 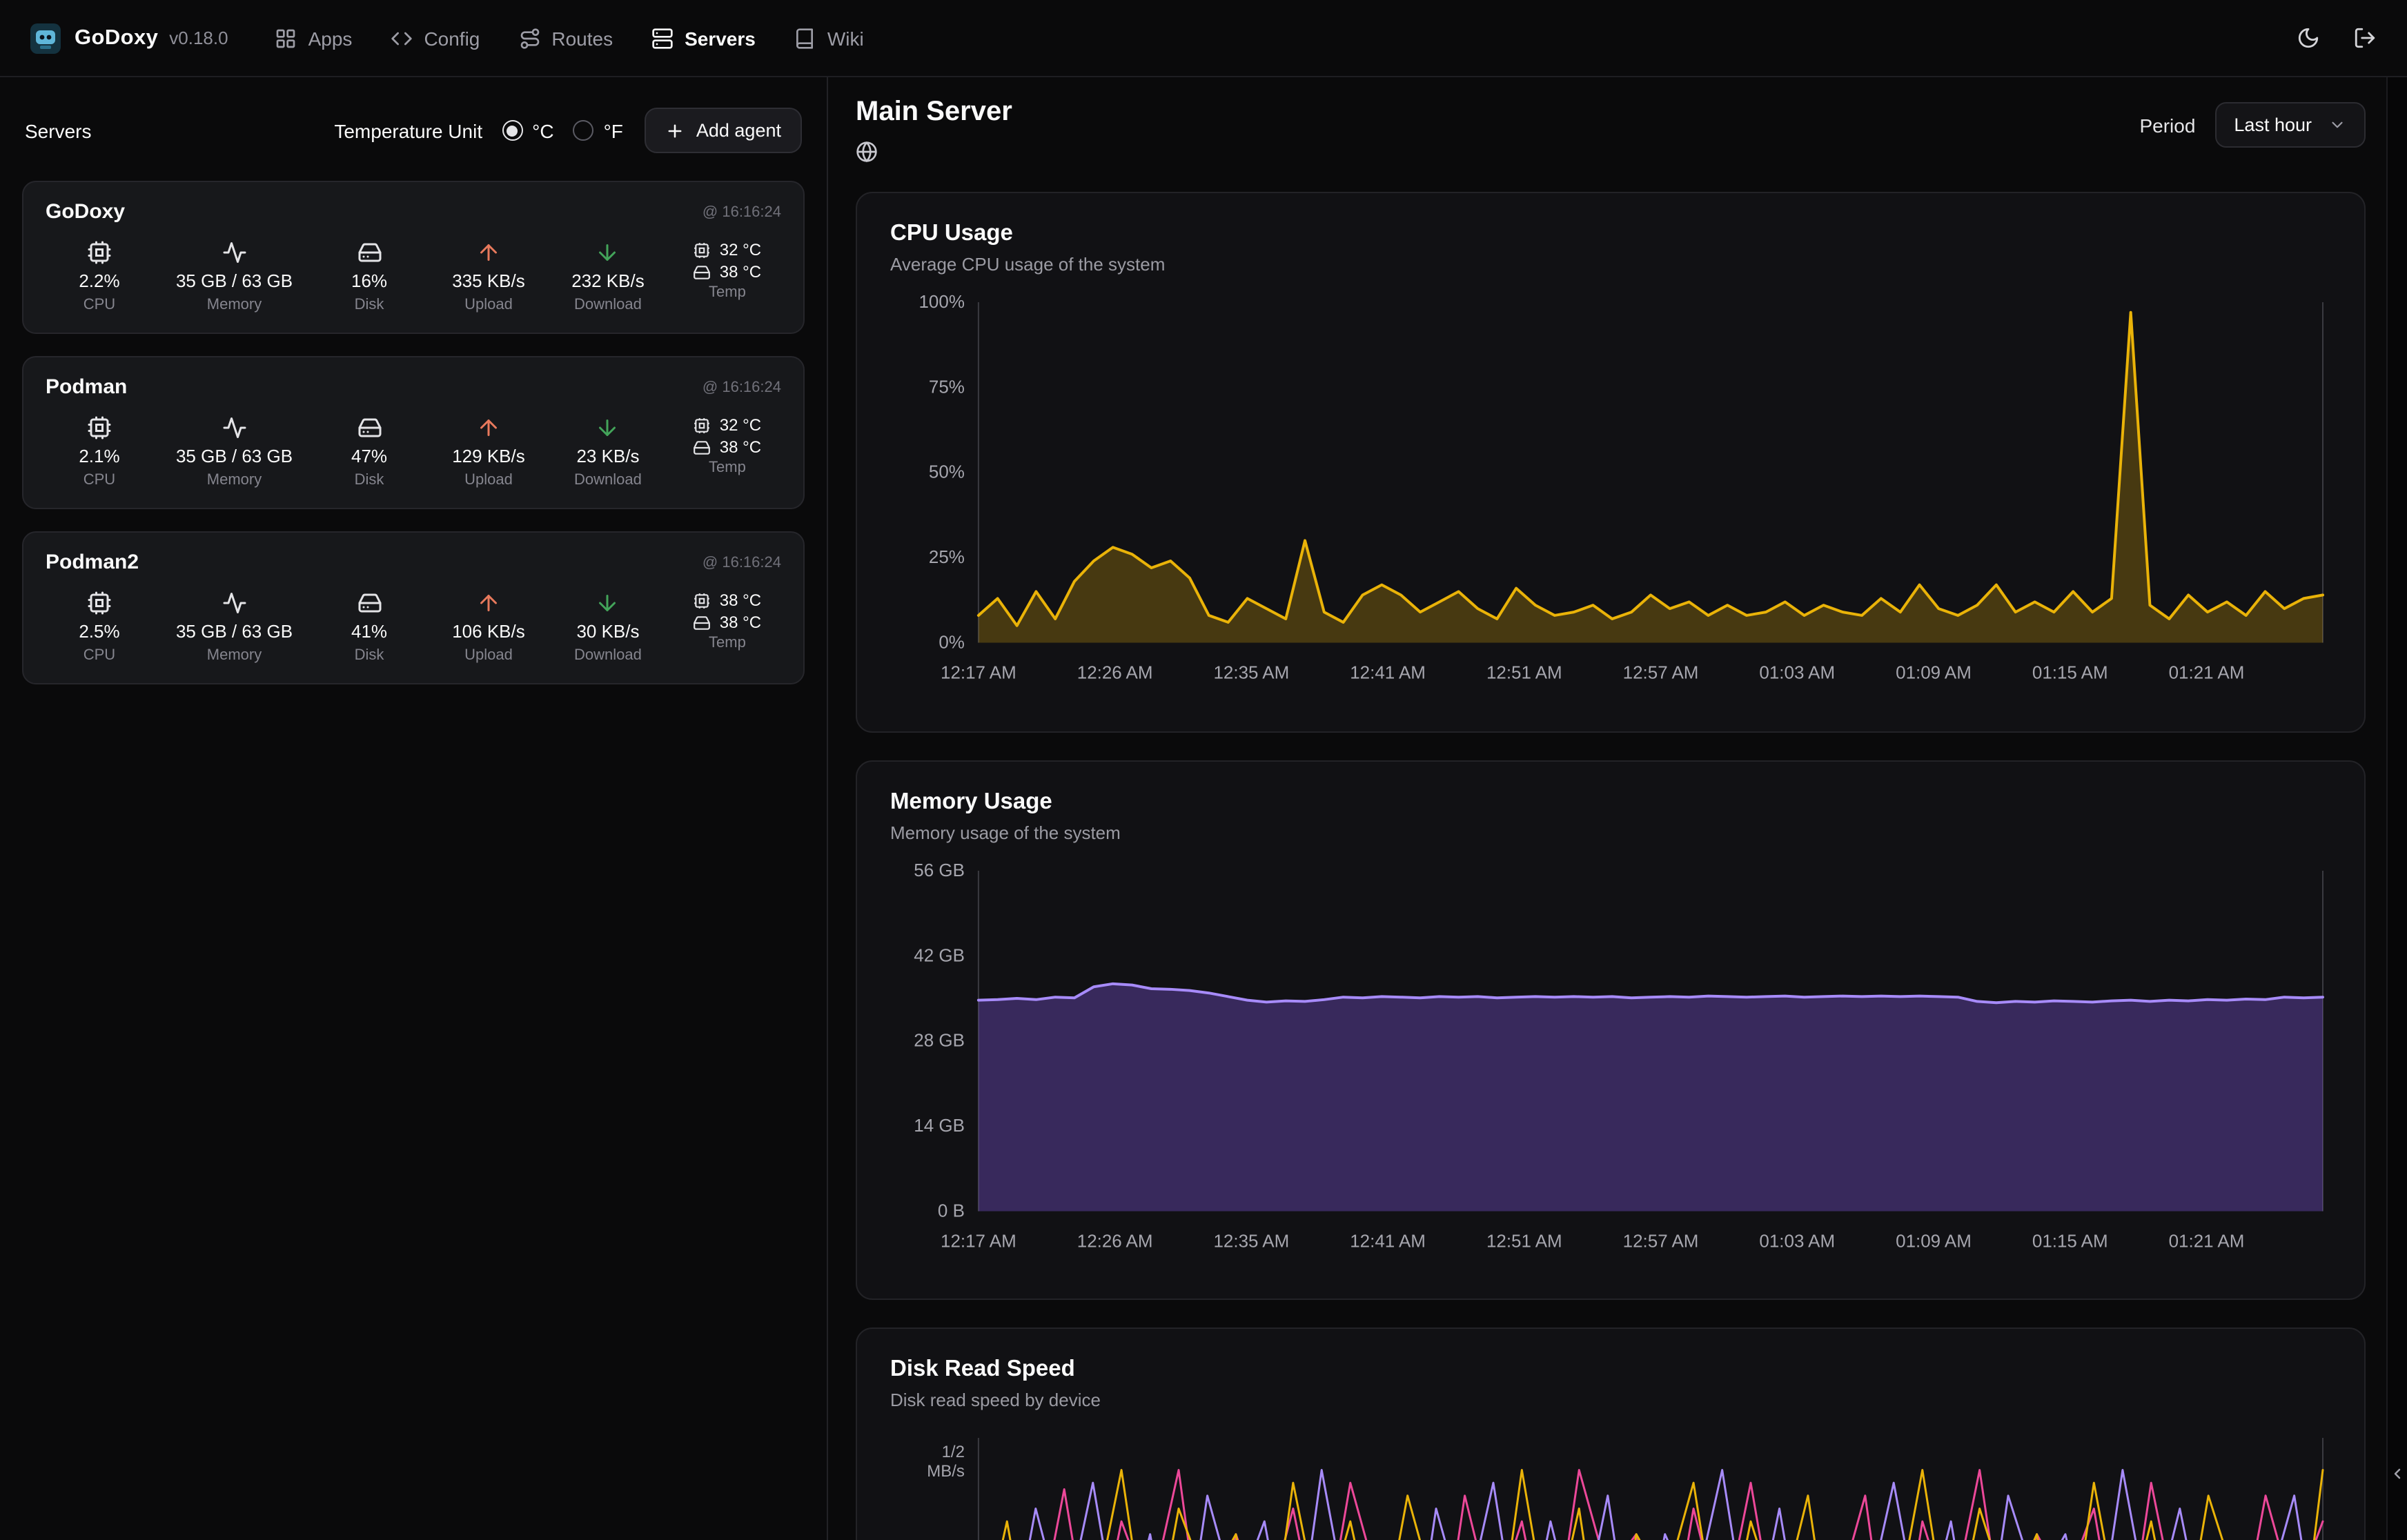 I want to click on add-agent-label: Add agent, so click(x=738, y=130).